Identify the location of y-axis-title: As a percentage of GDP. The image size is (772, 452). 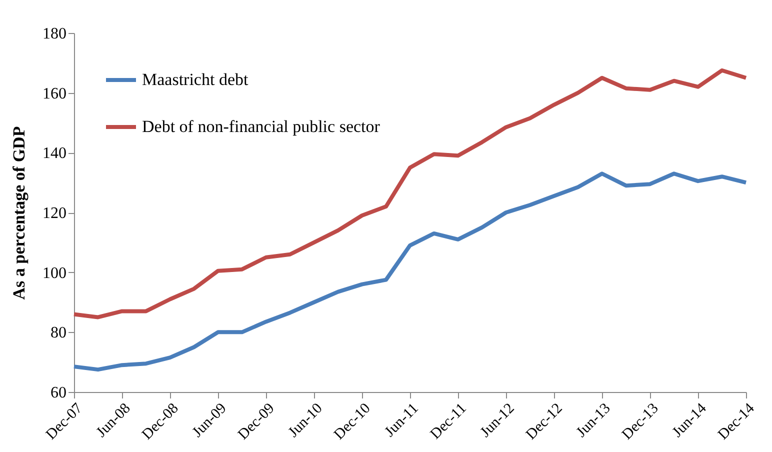
(19, 213).